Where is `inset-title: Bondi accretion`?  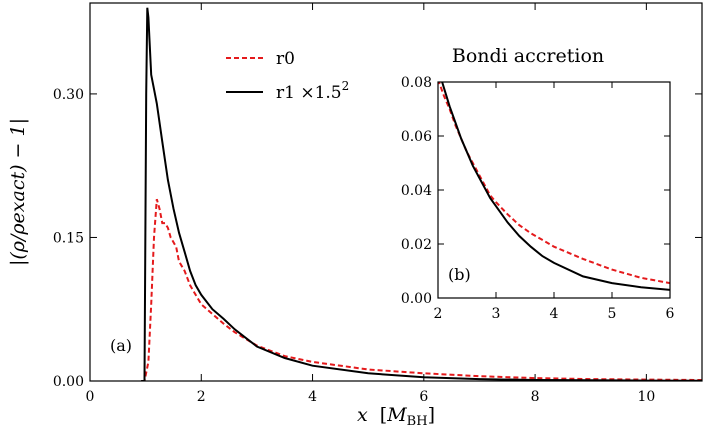
inset-title: Bondi accretion is located at coordinates (528, 56).